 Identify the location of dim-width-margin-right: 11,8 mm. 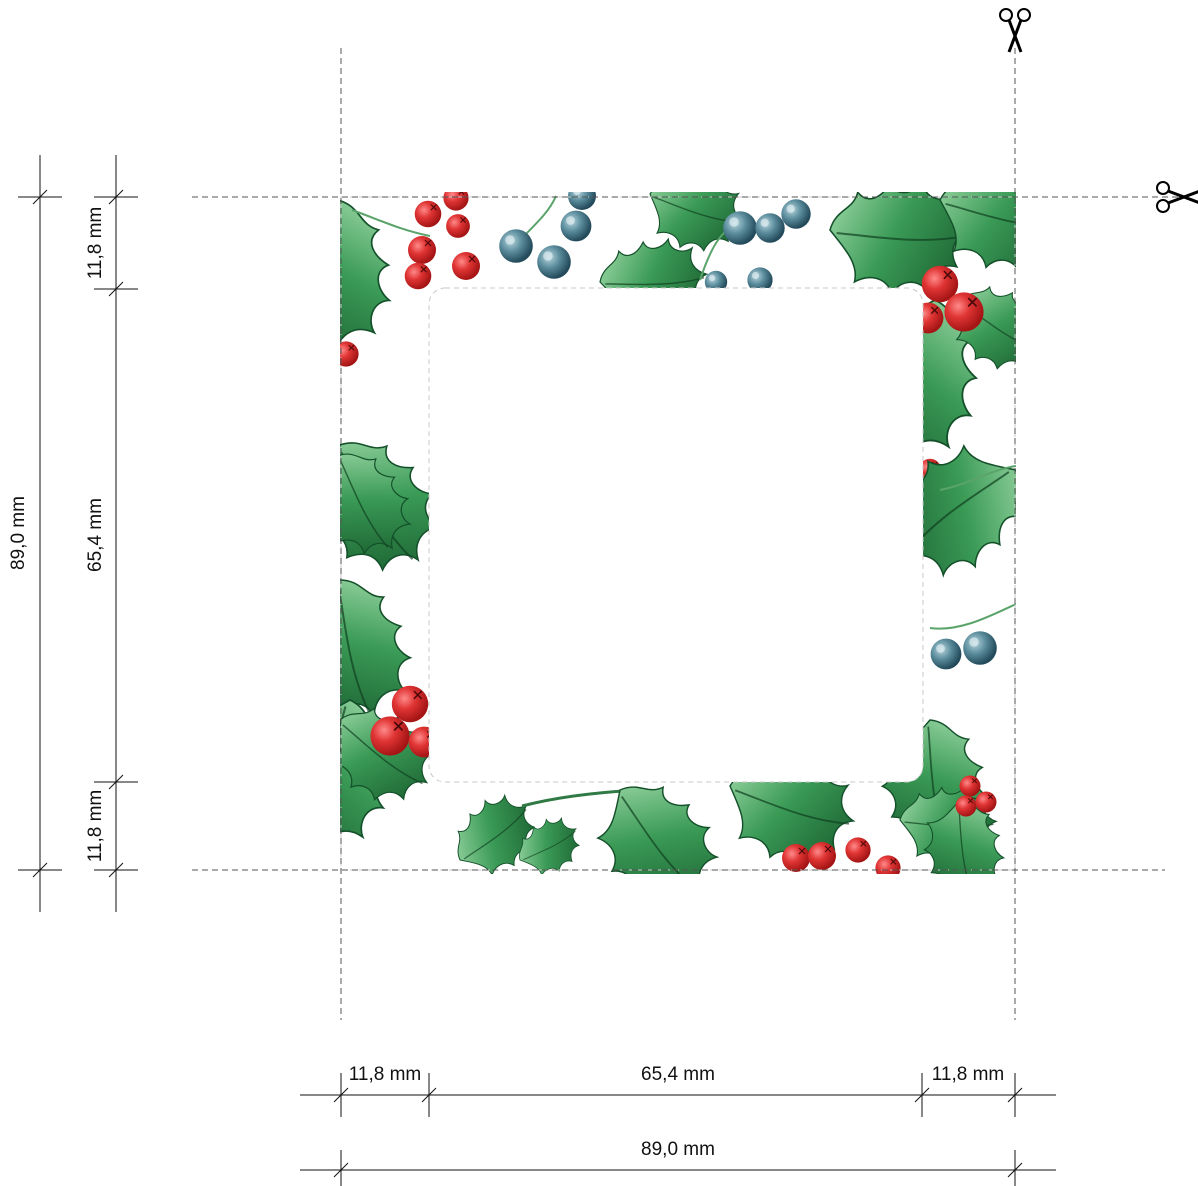
(968, 1074).